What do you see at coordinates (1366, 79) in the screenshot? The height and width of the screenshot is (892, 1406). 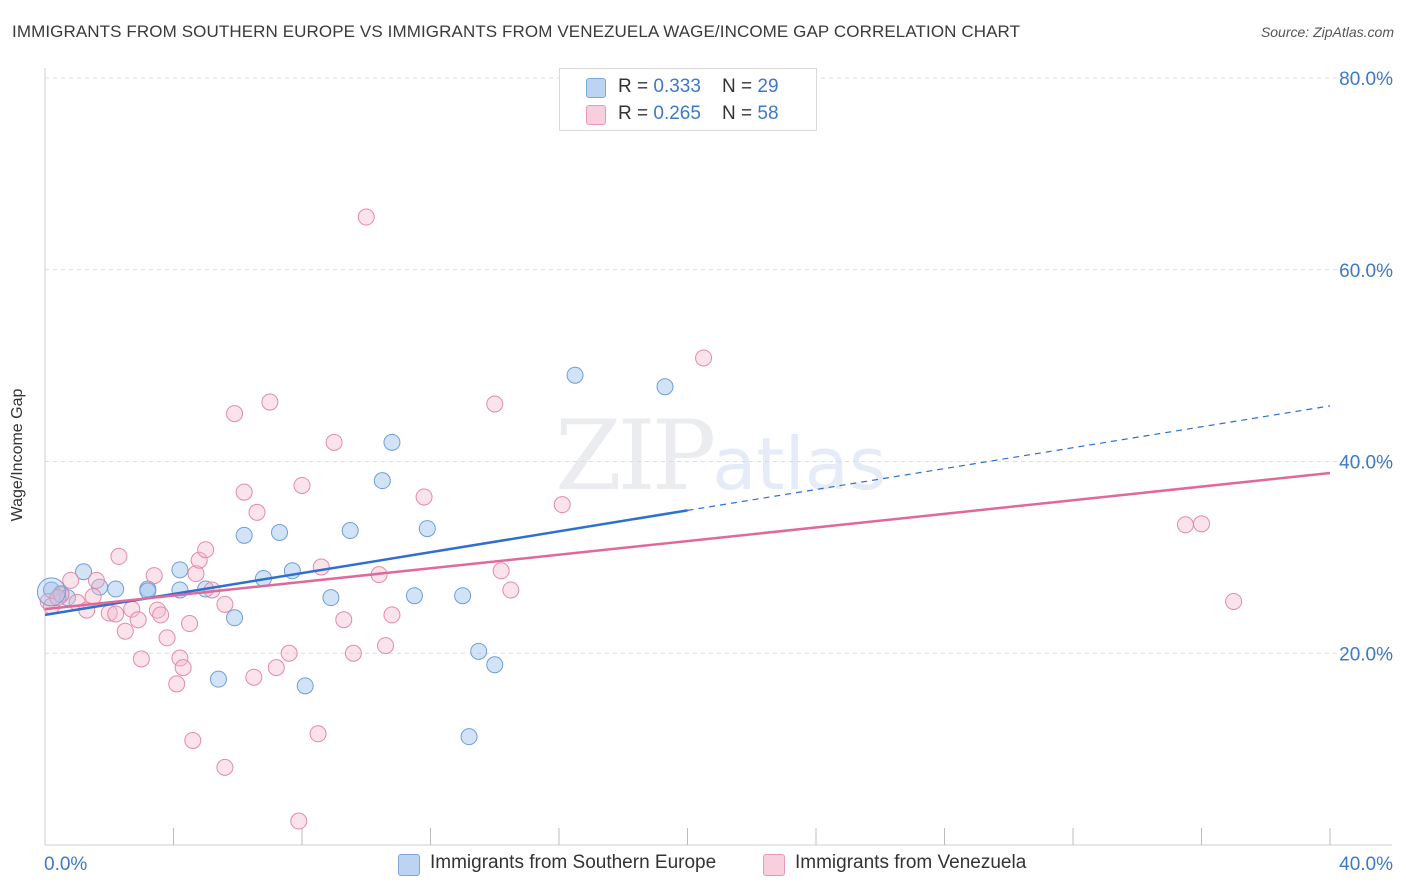 I see `y-tick-label: 80.0%` at bounding box center [1366, 79].